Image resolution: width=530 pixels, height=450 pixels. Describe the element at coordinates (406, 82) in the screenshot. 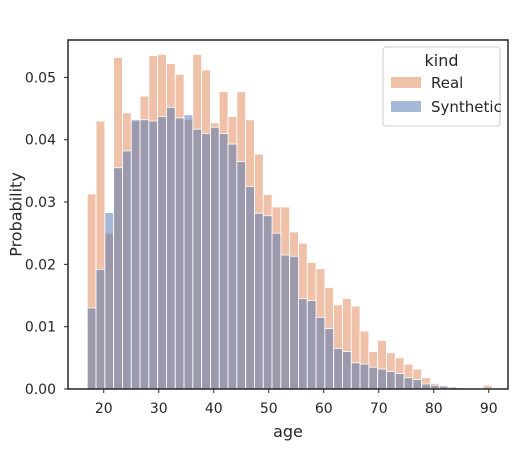

I see `legend-swatch-real` at that location.